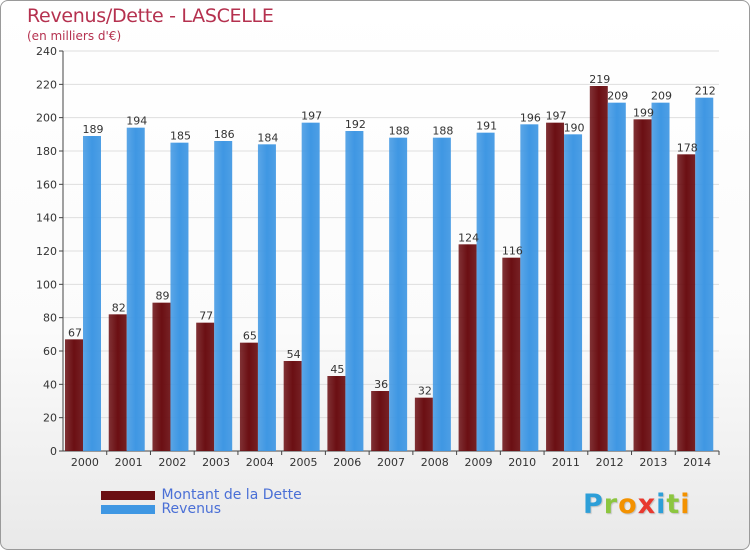  What do you see at coordinates (478, 462) in the screenshot?
I see `x-tick-label: 2009` at bounding box center [478, 462].